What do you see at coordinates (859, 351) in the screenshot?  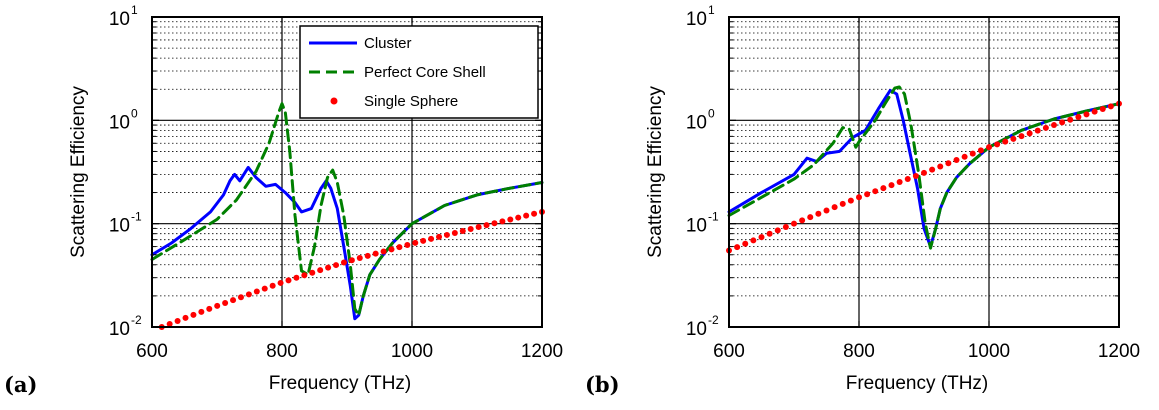 I see `x-tick-label: 800` at bounding box center [859, 351].